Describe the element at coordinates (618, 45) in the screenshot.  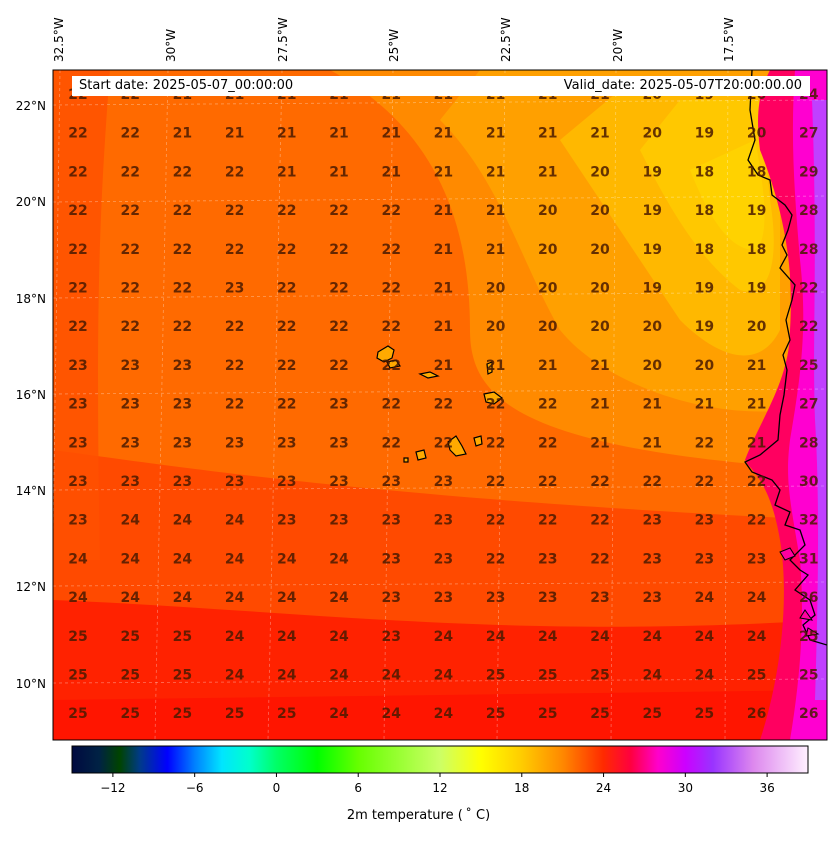
I see `longitude-label: 20°W` at that location.